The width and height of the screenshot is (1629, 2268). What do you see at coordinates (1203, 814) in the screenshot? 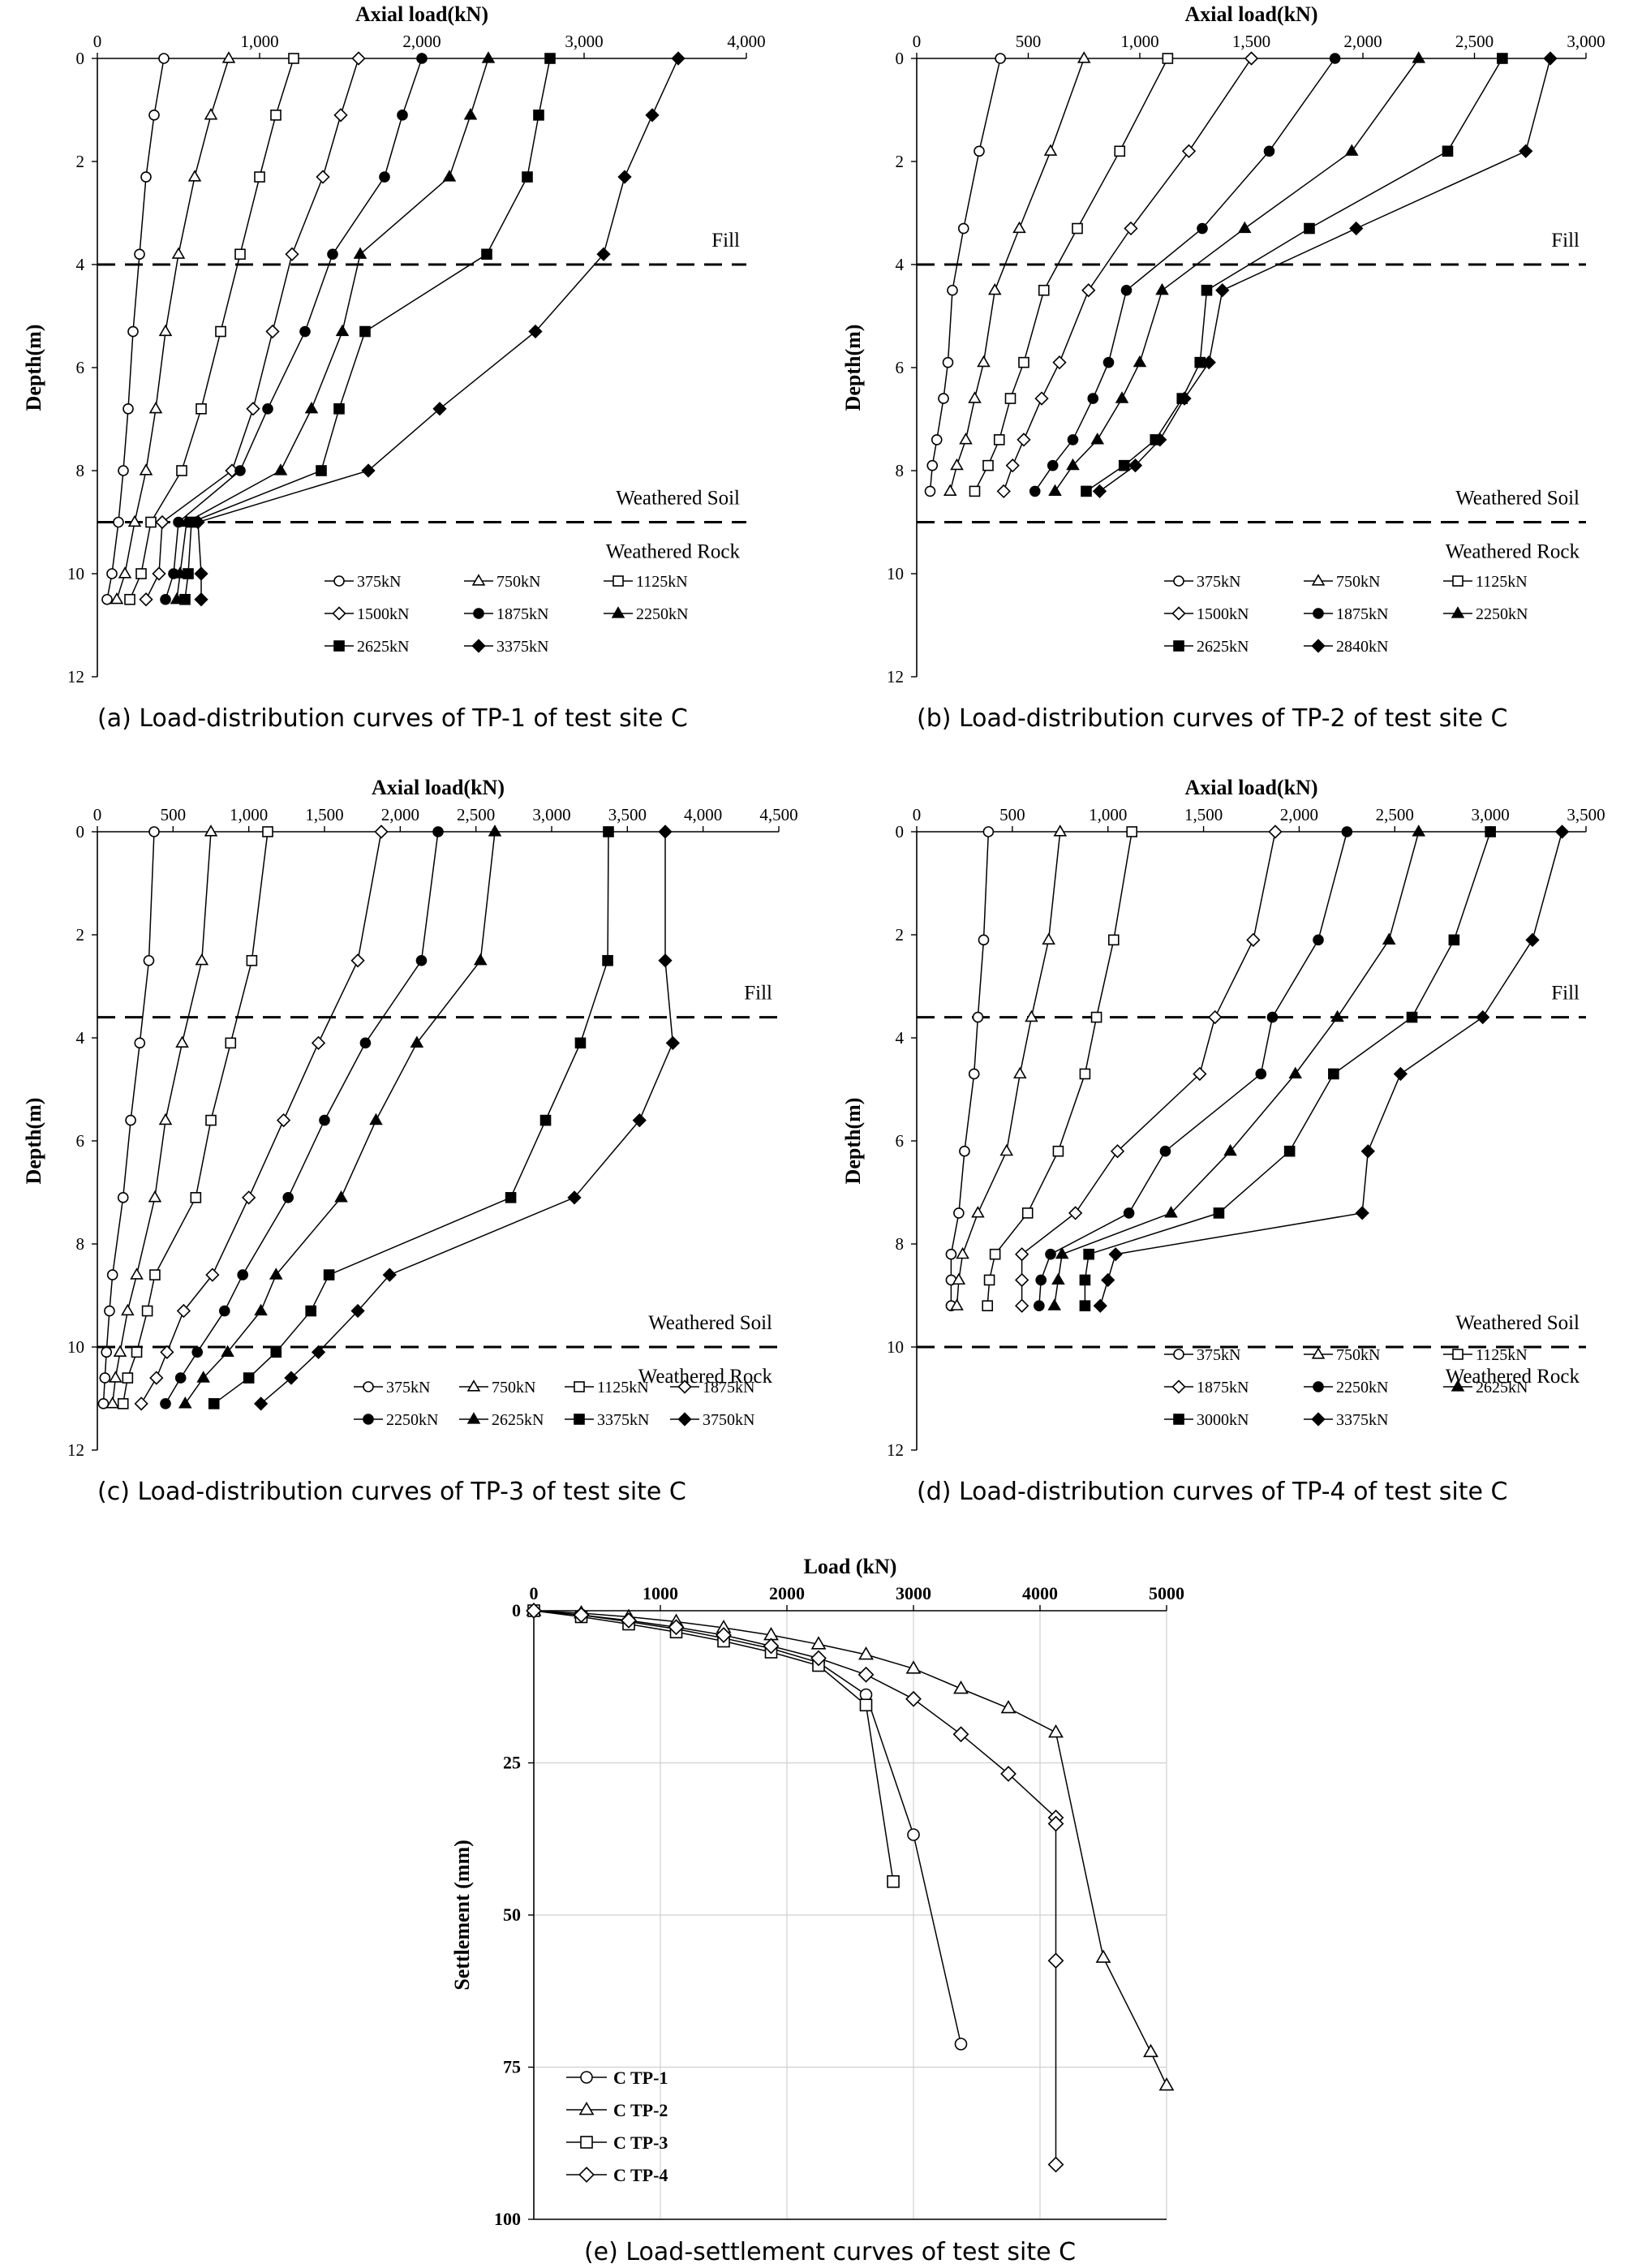
I see `x-tick-label: 1,500` at bounding box center [1203, 814].